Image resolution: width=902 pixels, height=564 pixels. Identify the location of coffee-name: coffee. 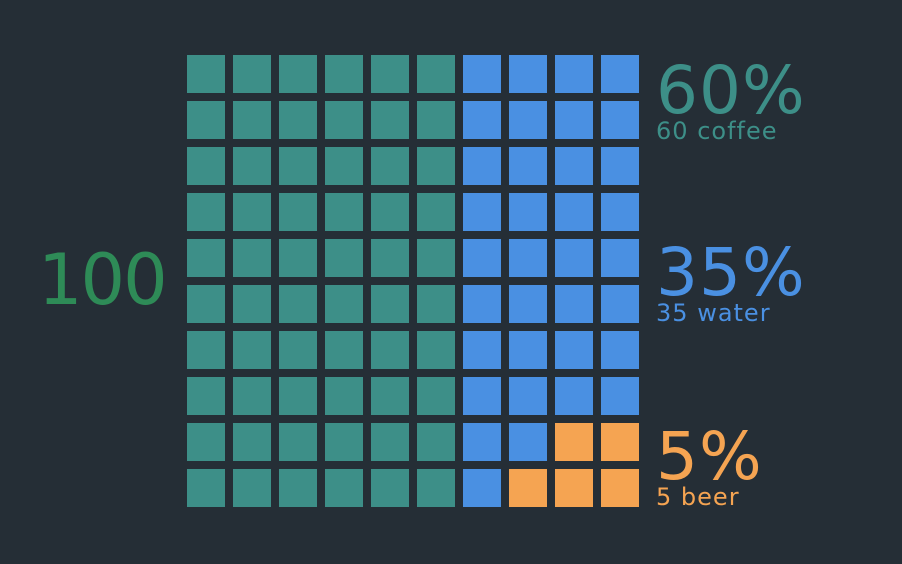
(737, 131).